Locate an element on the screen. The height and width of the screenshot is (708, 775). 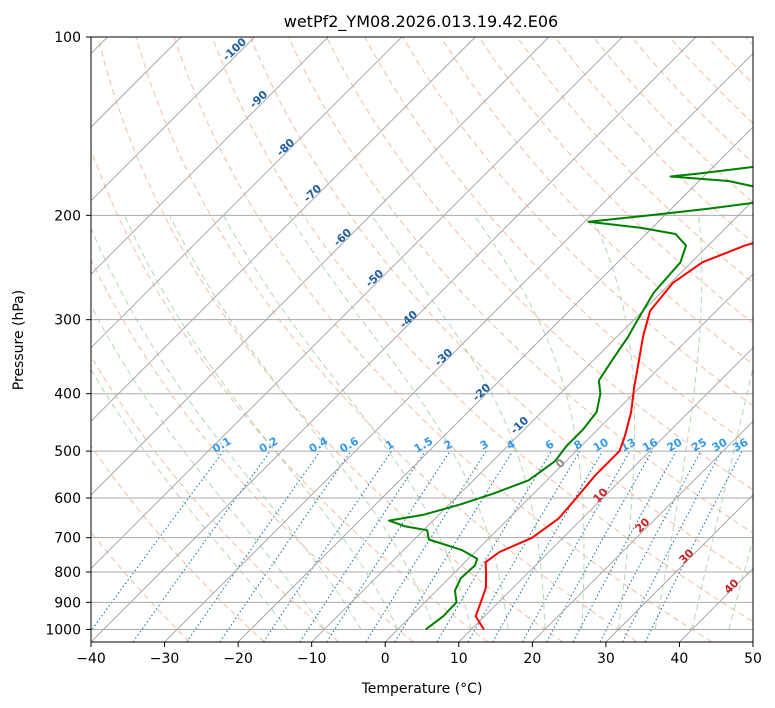
x-tick-label: 30 is located at coordinates (606, 659).